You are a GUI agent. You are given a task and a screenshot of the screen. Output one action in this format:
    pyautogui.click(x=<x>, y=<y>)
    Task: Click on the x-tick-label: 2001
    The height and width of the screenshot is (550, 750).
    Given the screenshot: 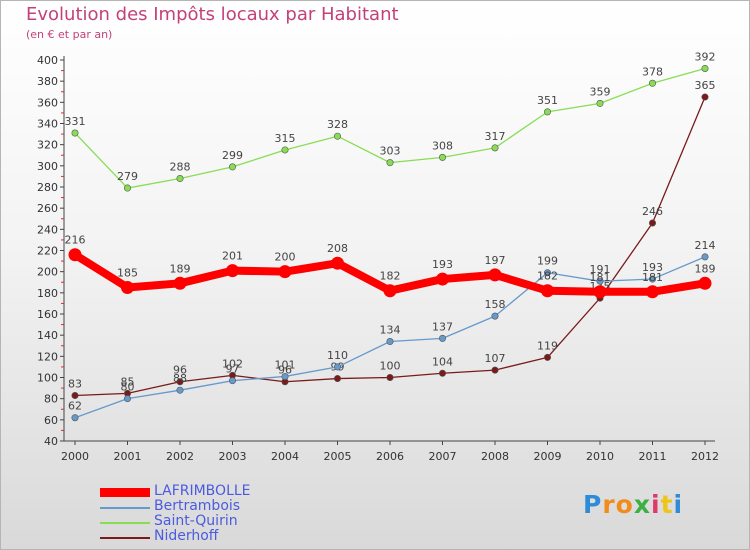 What is the action you would take?
    pyautogui.click(x=128, y=456)
    